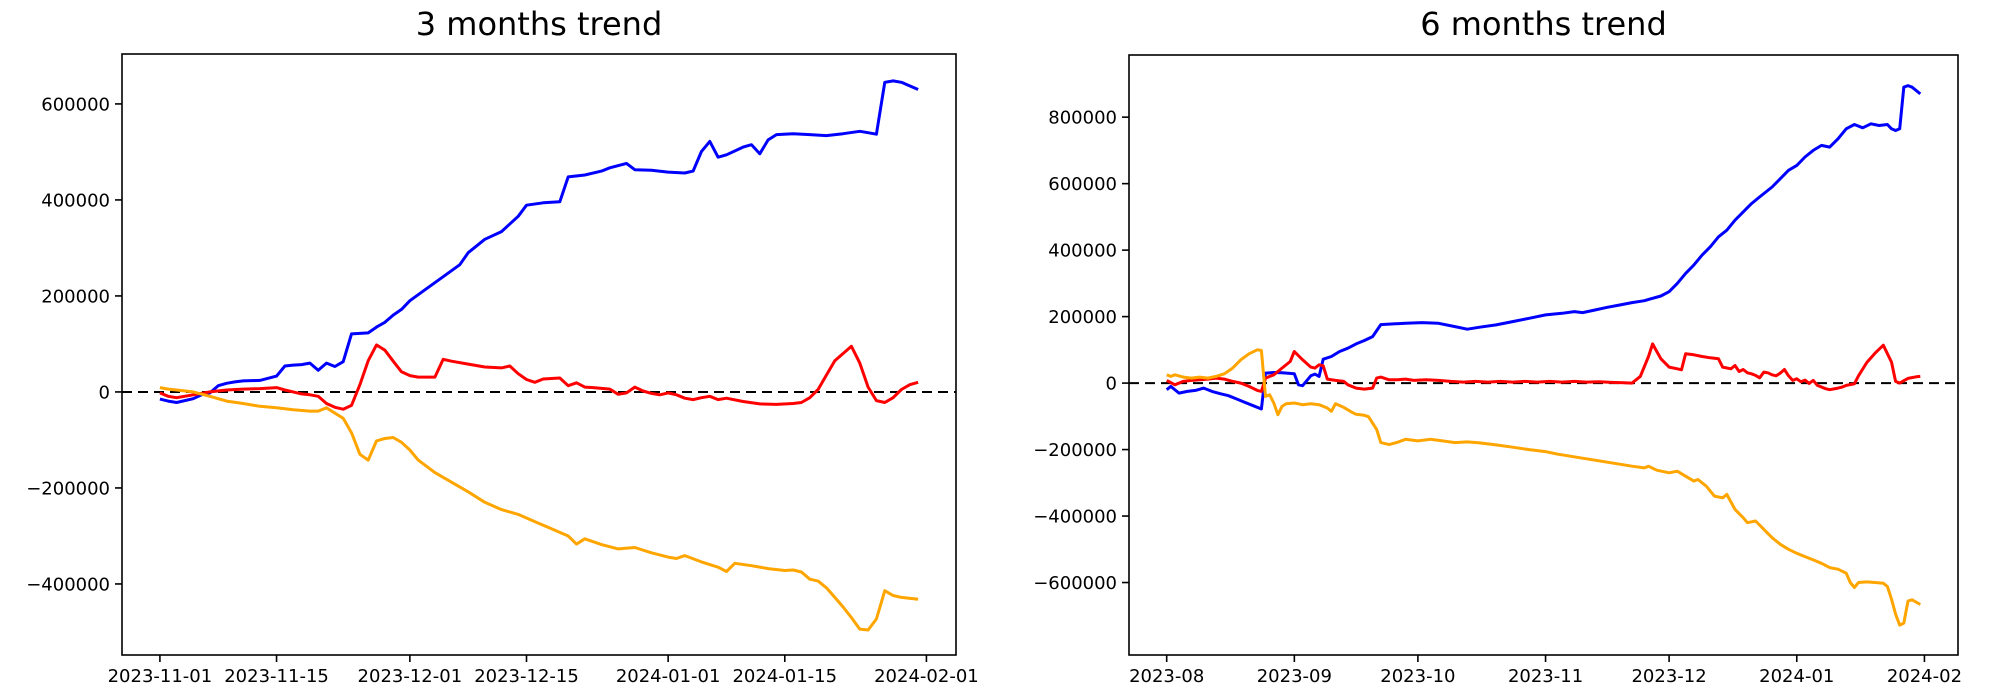 The width and height of the screenshot is (2000, 700). Describe the element at coordinates (1796, 676) in the screenshot. I see `x-tick-label: 2024-01` at that location.